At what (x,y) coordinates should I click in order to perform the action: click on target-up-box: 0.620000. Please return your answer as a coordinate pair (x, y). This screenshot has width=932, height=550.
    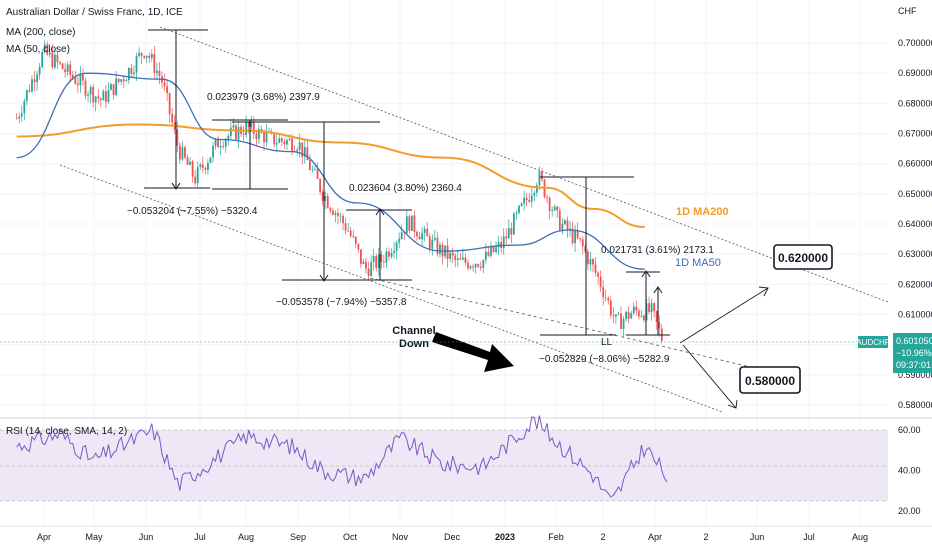
    Looking at the image, I should click on (803, 257).